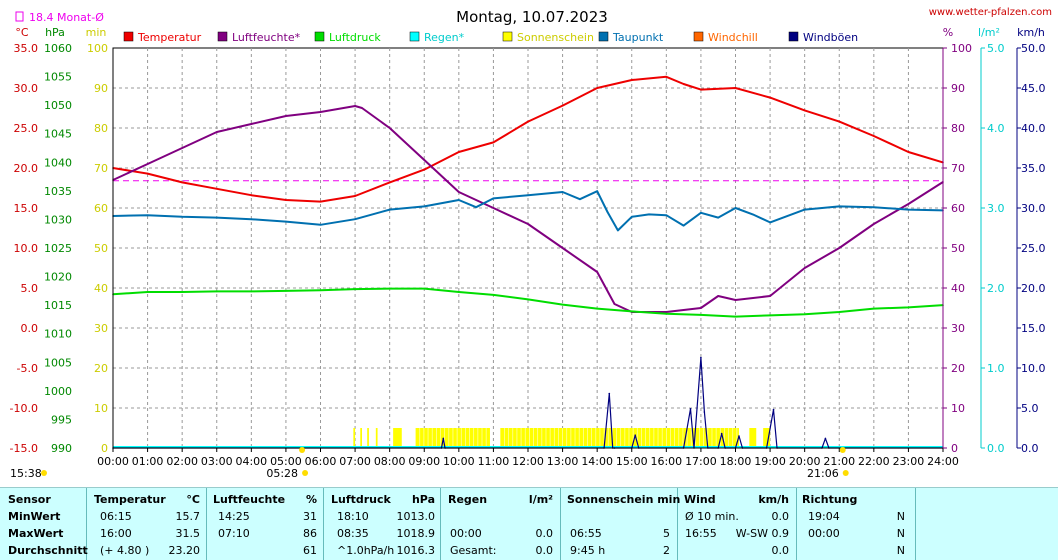 This screenshot has width=1058, height=560. I want to click on y-tick-label-temp: 0.0, so click(30, 328).